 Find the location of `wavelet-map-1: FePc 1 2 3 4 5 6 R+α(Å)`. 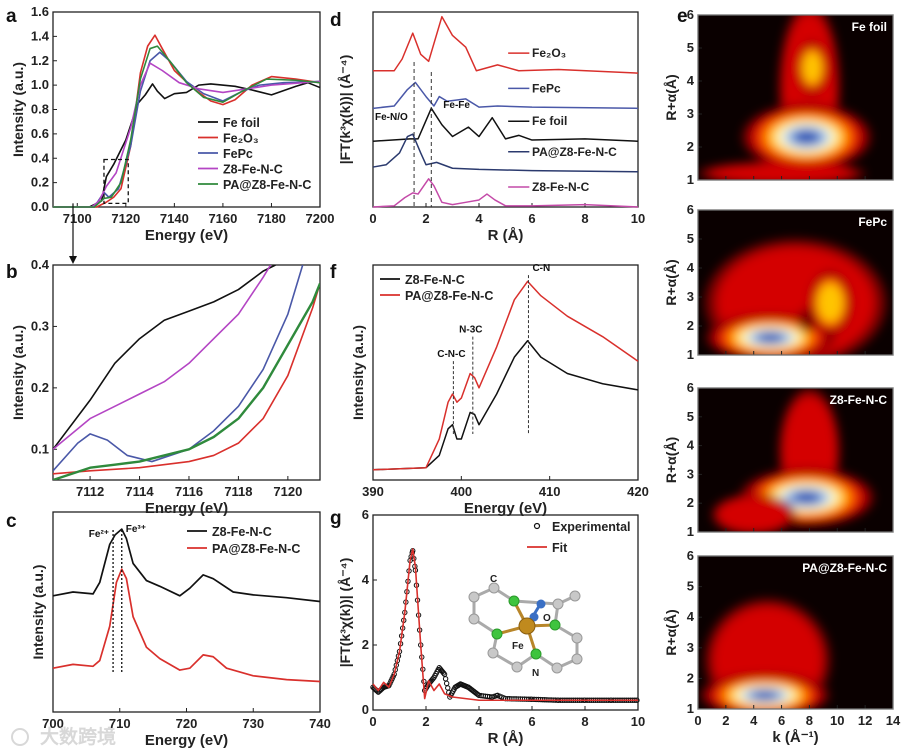

wavelet-map-1: FePc 1 2 3 4 5 6 R+α(Å) is located at coordinates (778, 282).